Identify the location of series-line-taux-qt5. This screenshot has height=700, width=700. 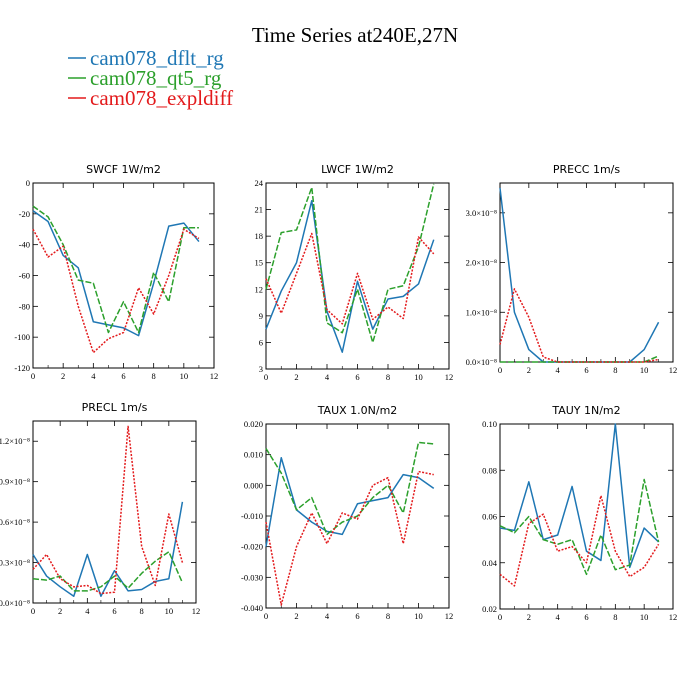
(349, 488).